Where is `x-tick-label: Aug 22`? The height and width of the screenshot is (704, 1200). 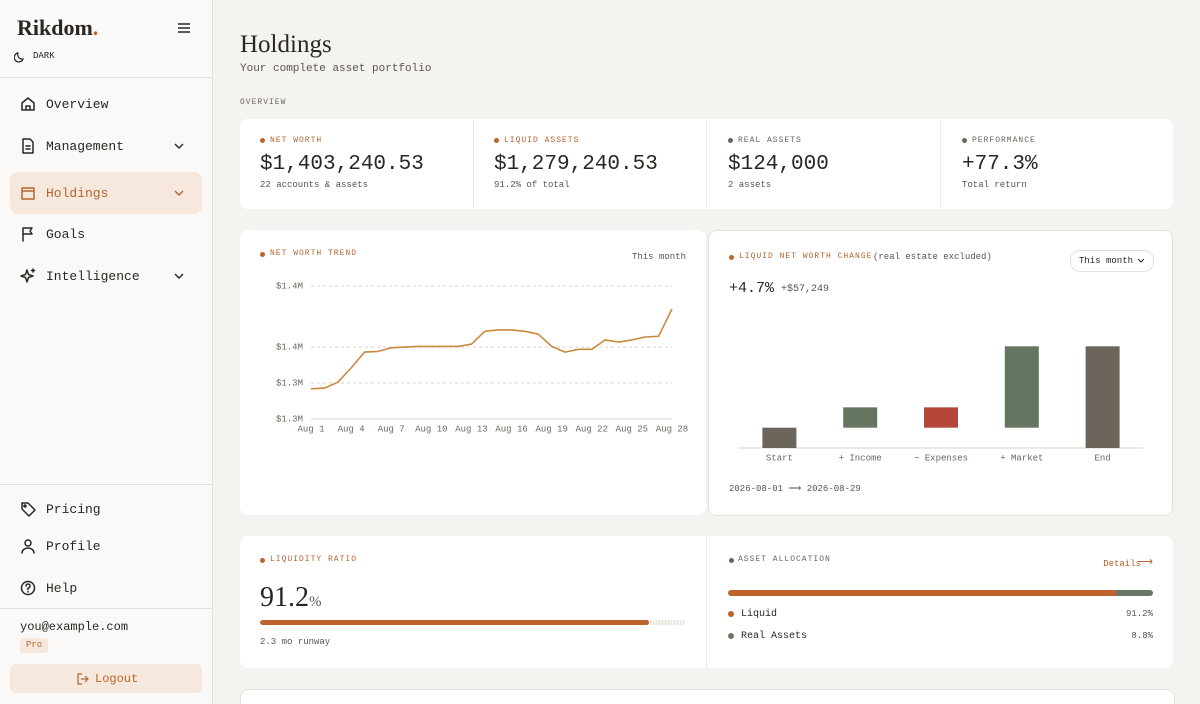
x-tick-label: Aug 22 is located at coordinates (592, 429).